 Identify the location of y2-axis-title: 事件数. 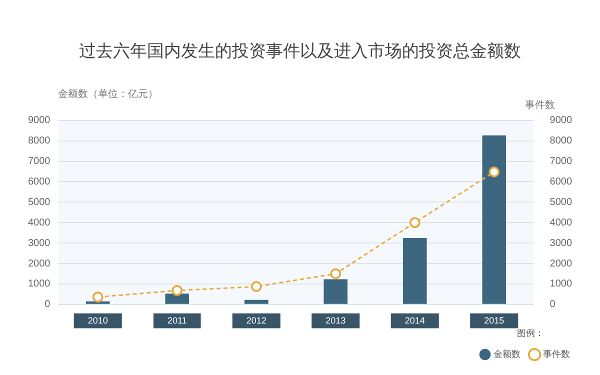
(540, 105).